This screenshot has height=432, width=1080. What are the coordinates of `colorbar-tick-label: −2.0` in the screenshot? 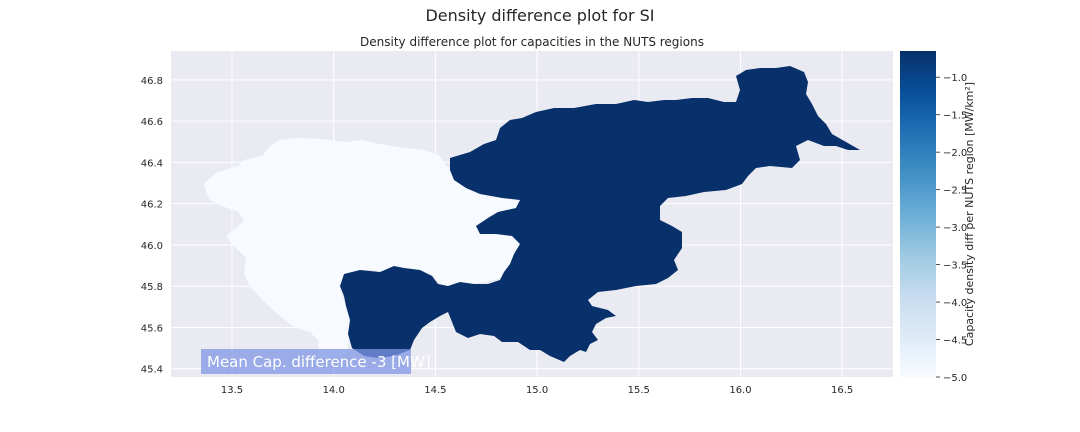 It's located at (955, 153).